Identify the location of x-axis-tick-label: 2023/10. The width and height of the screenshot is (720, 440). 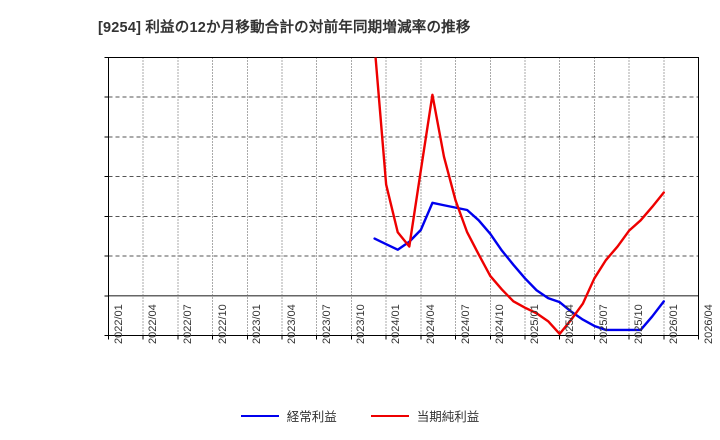
(361, 323).